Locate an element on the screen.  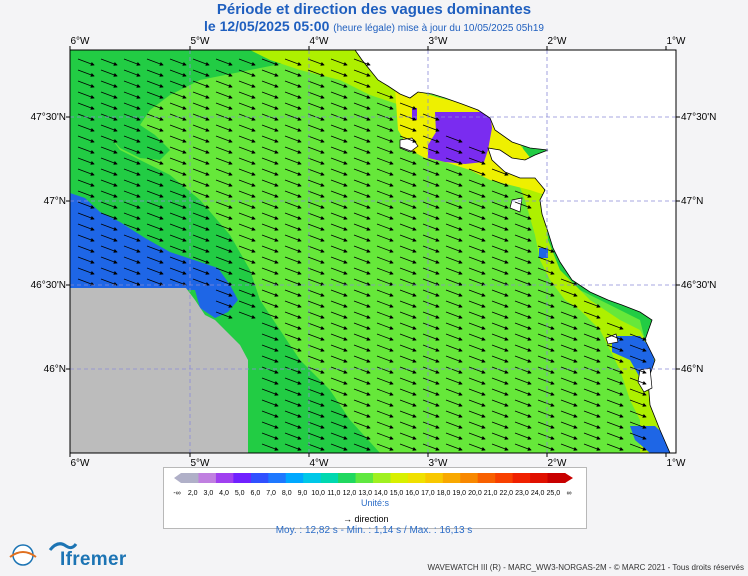
lon-label-bottom: 1°W is located at coordinates (677, 463).